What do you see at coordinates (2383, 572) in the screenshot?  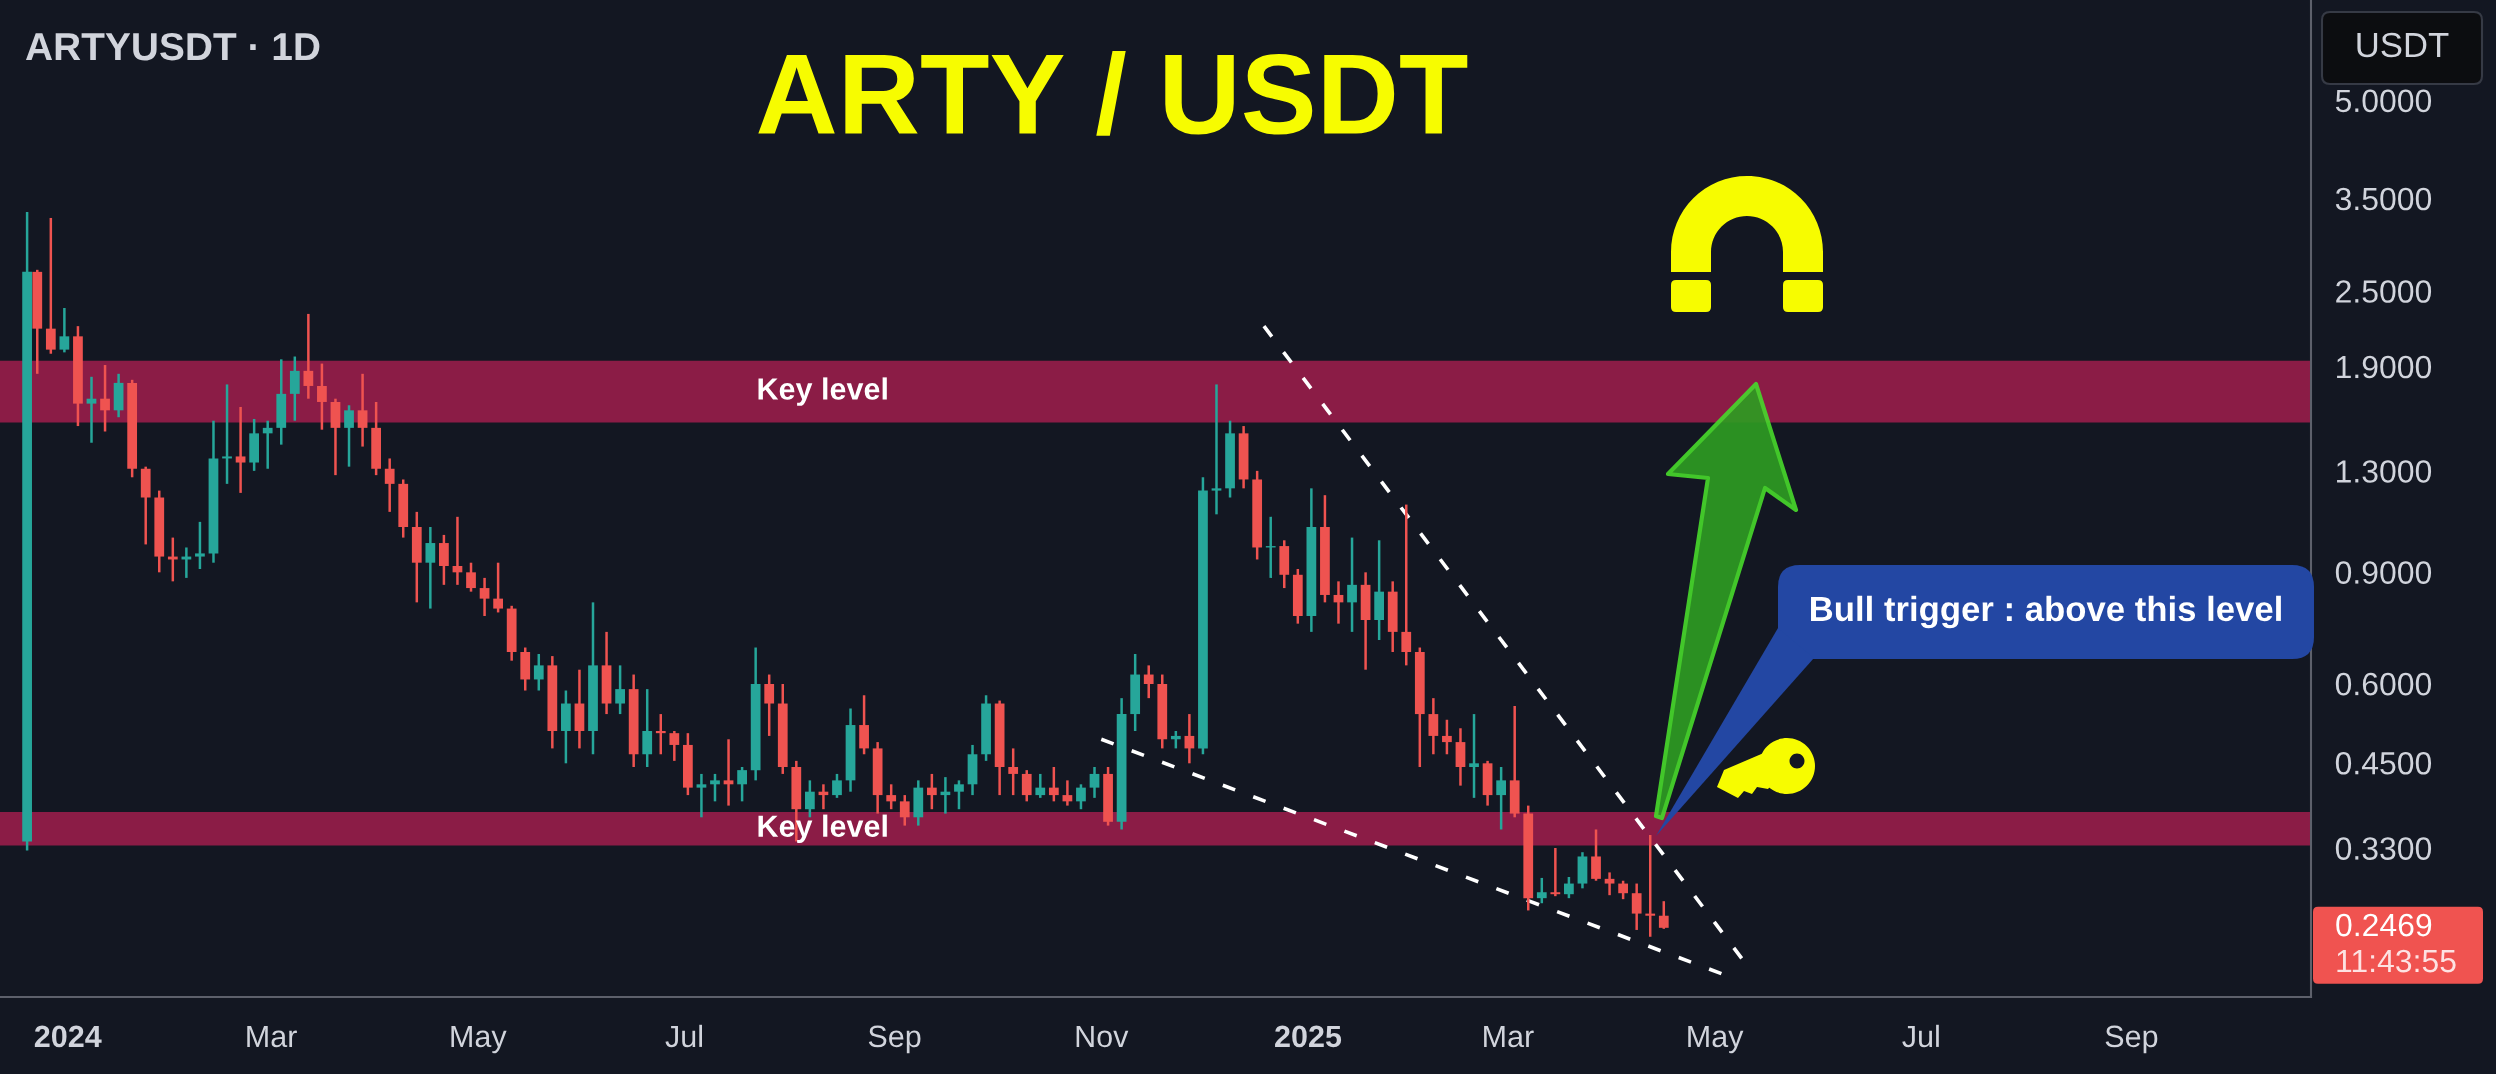 I see `y-tick-label: 0.9000` at bounding box center [2383, 572].